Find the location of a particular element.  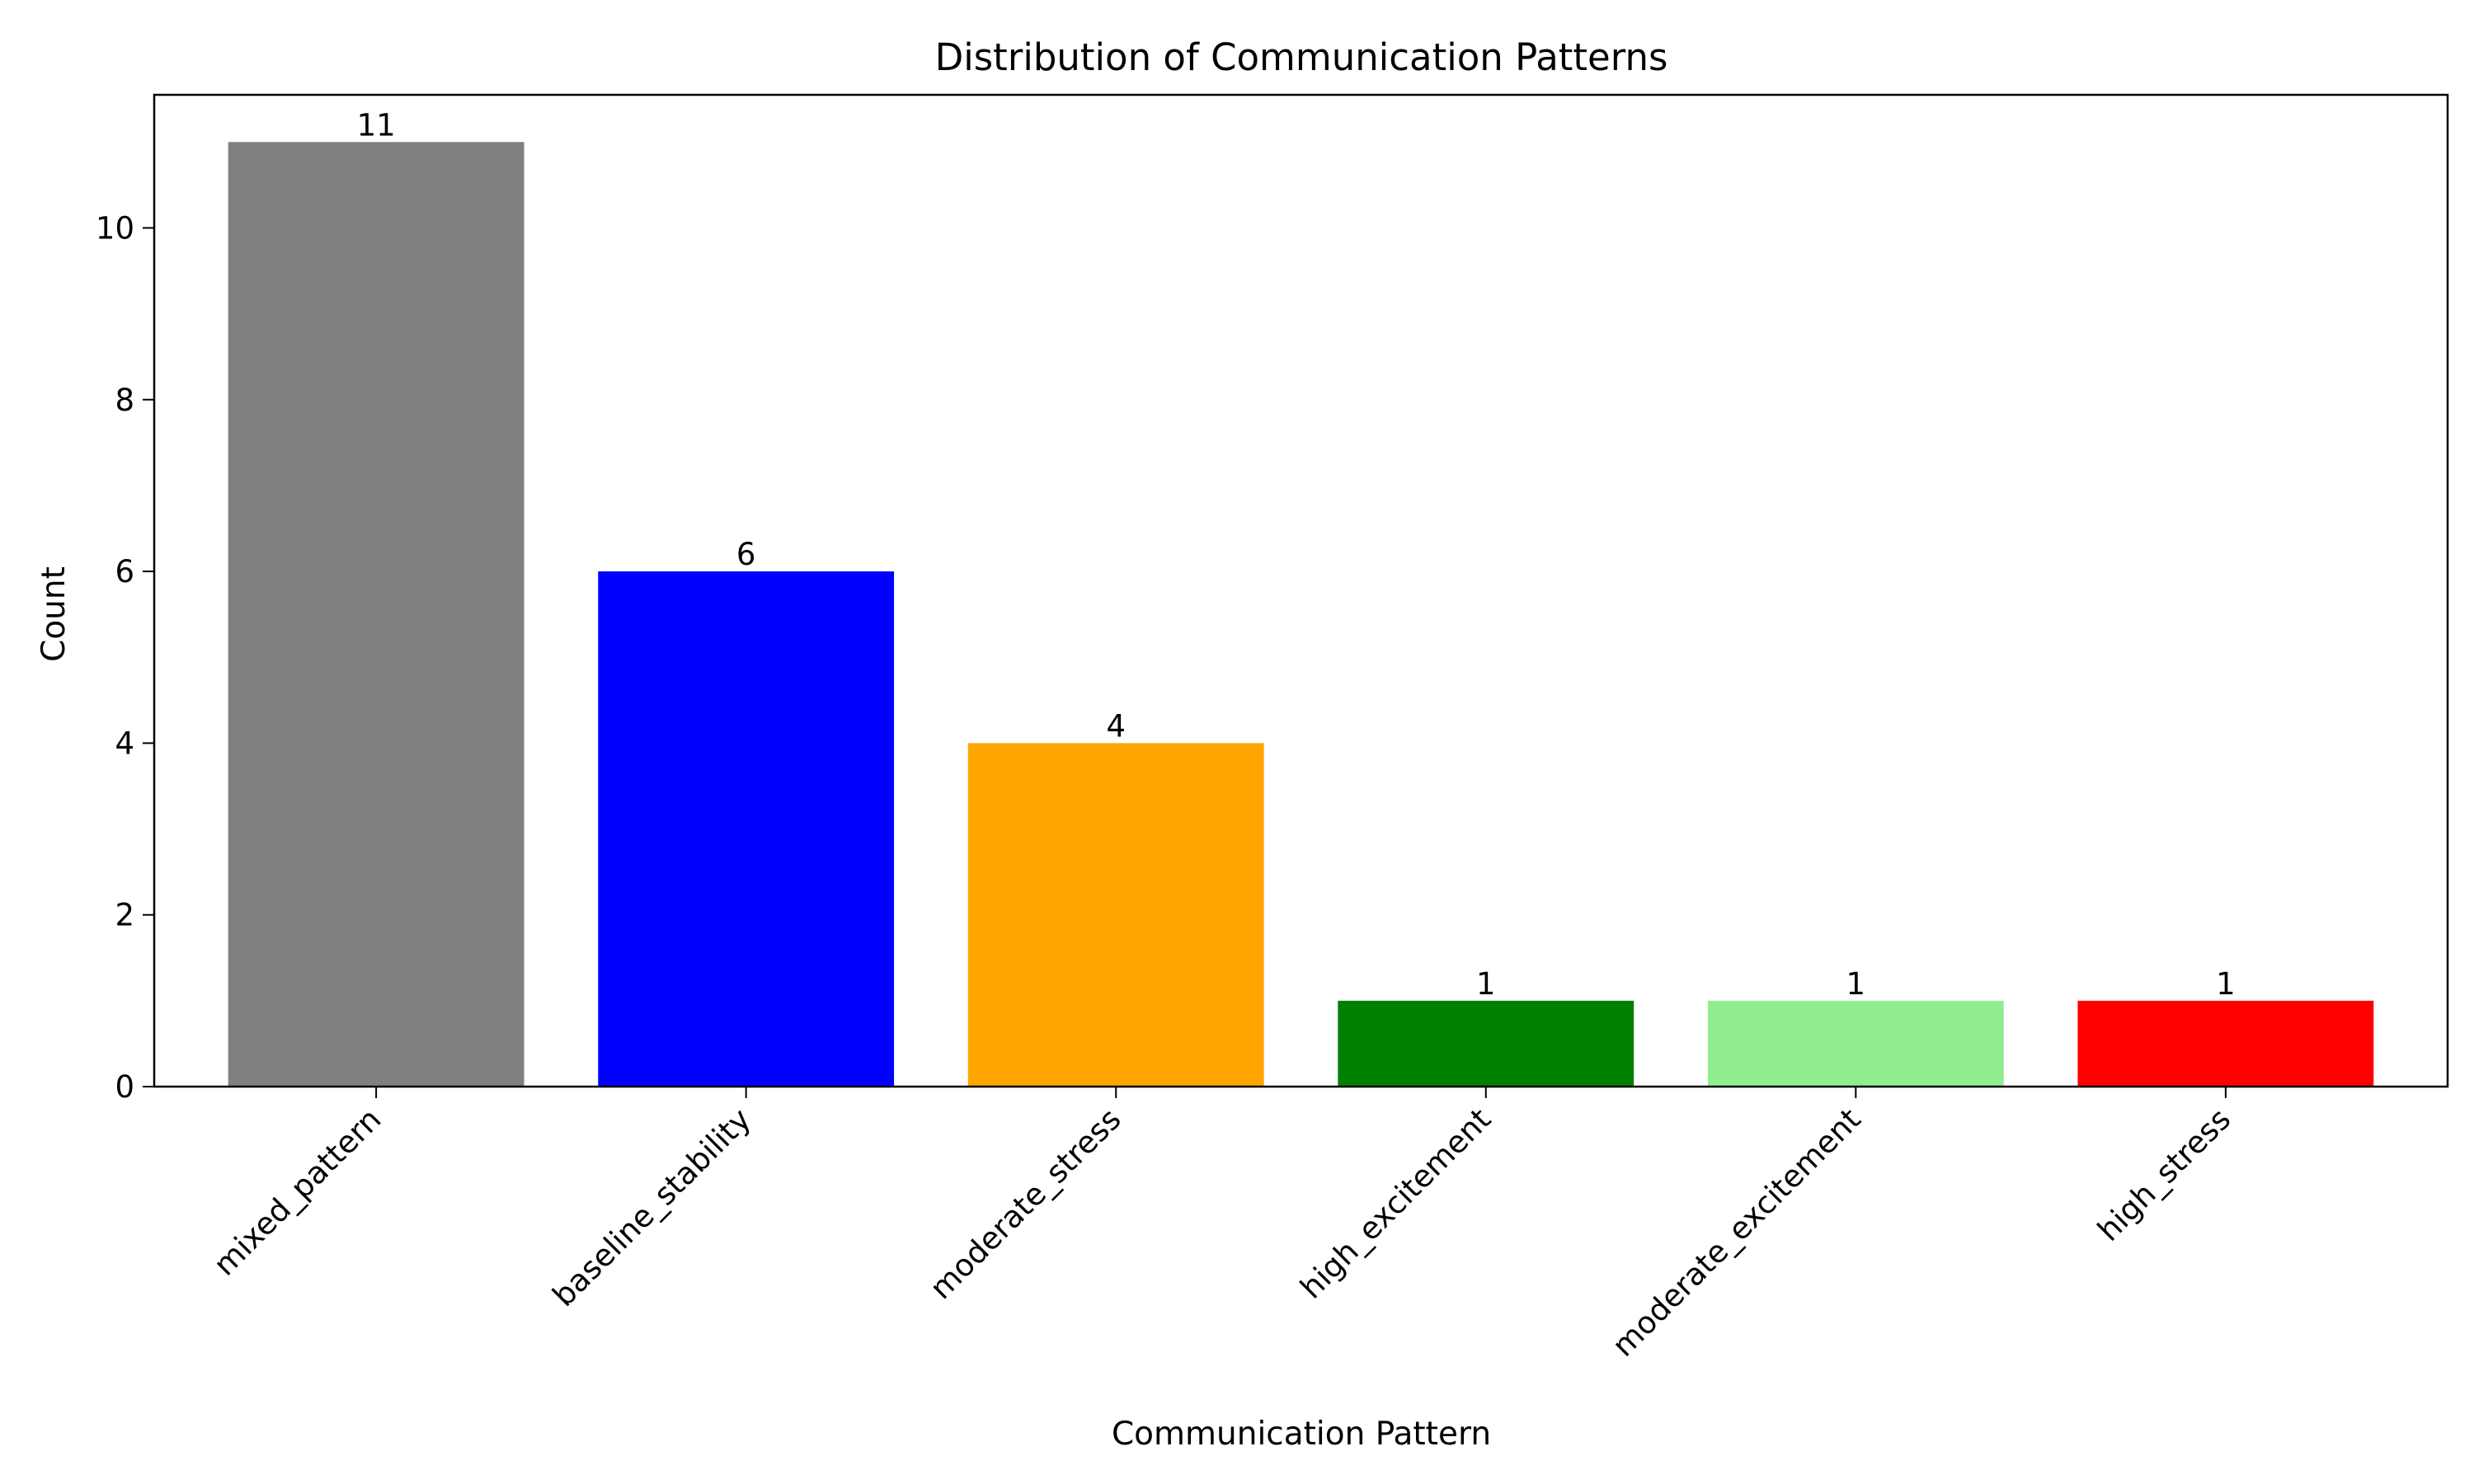

y-tick-label-2: 2 is located at coordinates (124, 915).